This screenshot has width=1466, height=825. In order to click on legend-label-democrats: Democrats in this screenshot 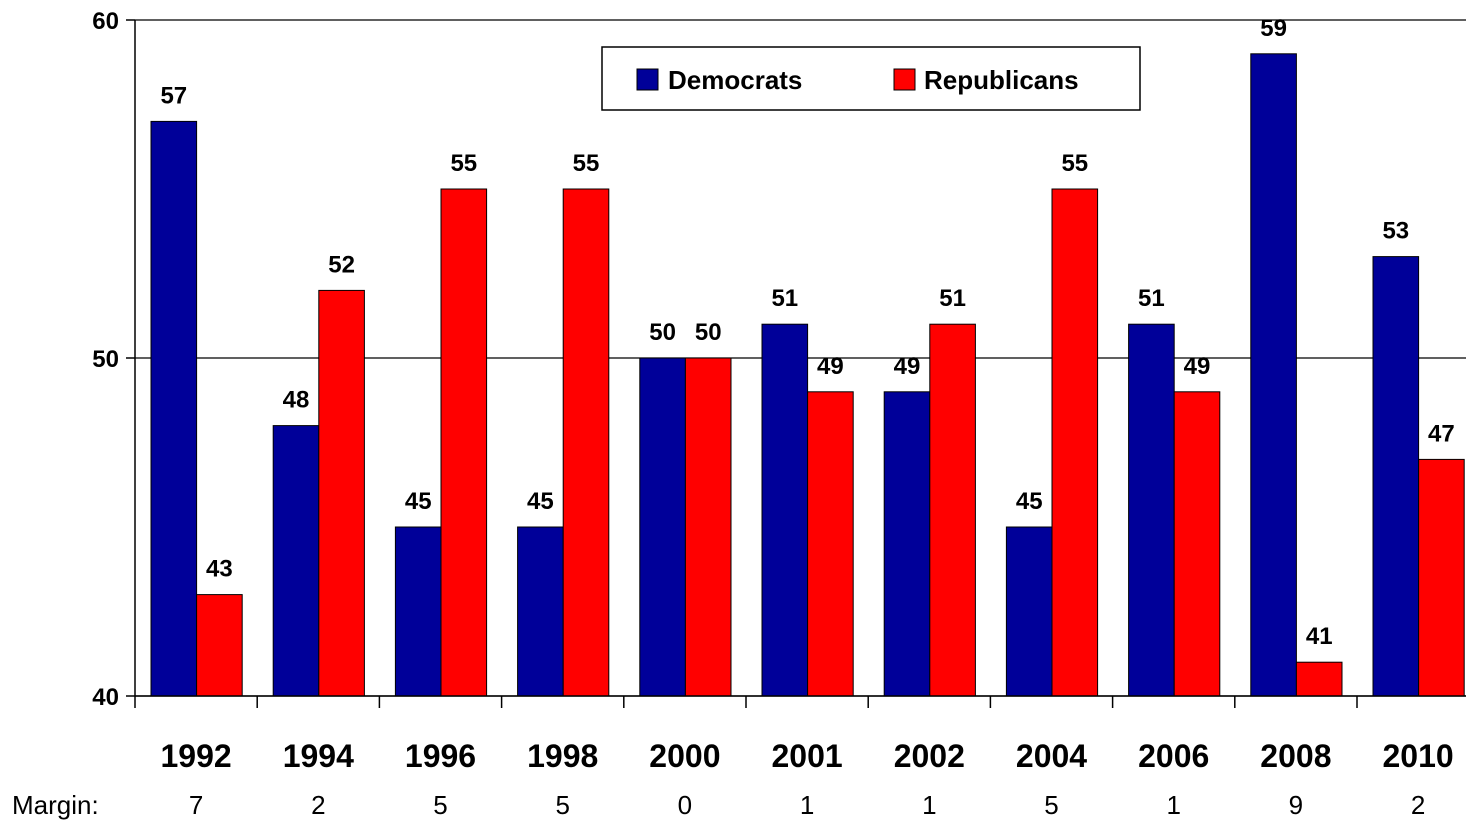, I will do `click(735, 80)`.